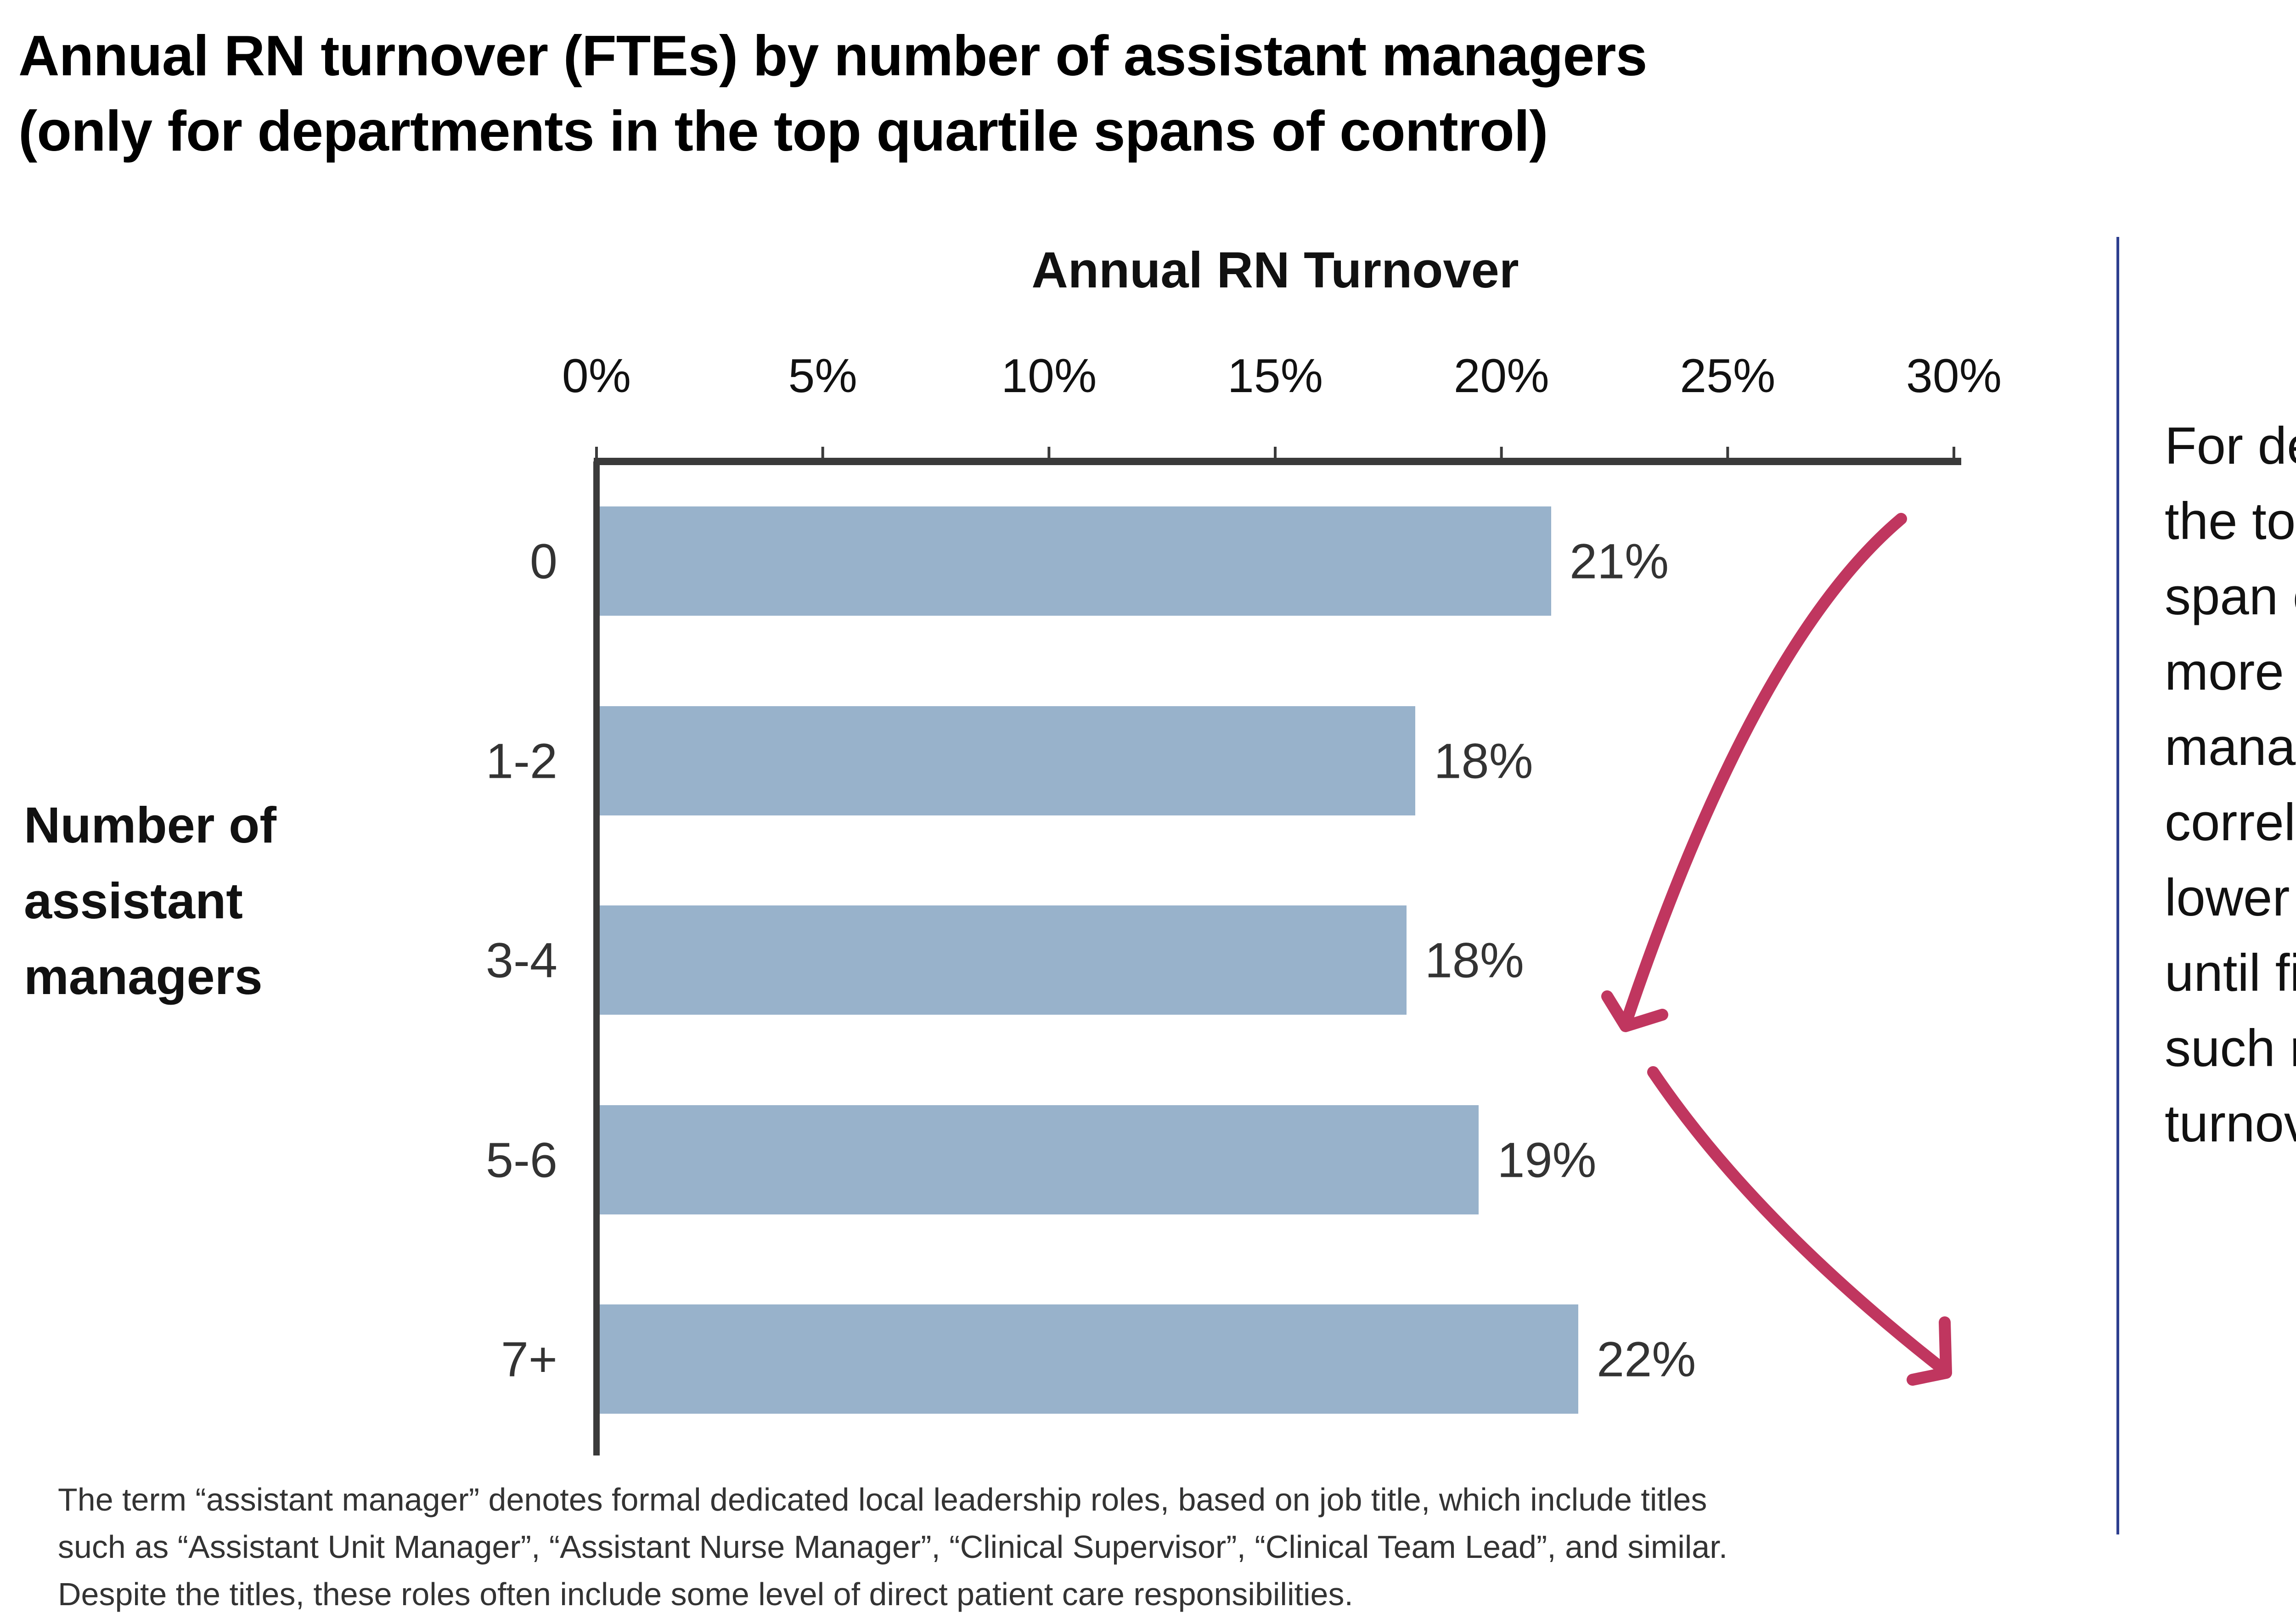 This screenshot has height=1624, width=2296. I want to click on x-tick-label: 15%, so click(1275, 376).